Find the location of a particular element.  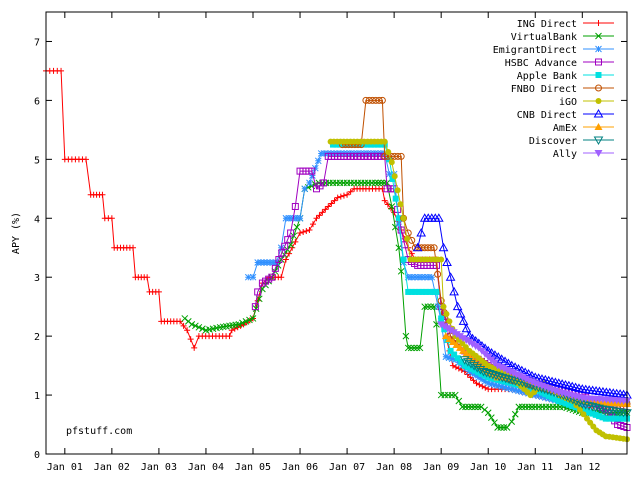

legend-label: Ally is located at coordinates (565, 154).